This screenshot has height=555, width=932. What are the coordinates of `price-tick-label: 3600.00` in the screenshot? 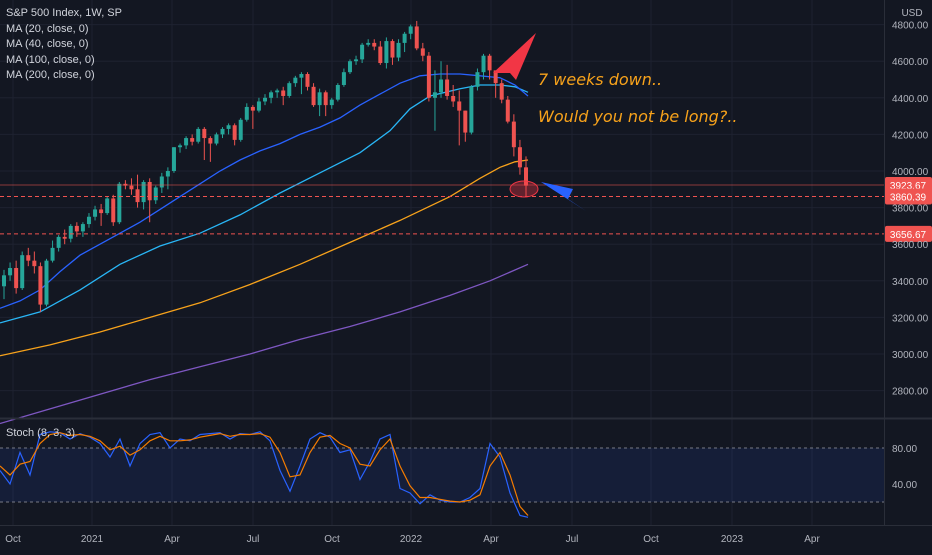 It's located at (910, 245).